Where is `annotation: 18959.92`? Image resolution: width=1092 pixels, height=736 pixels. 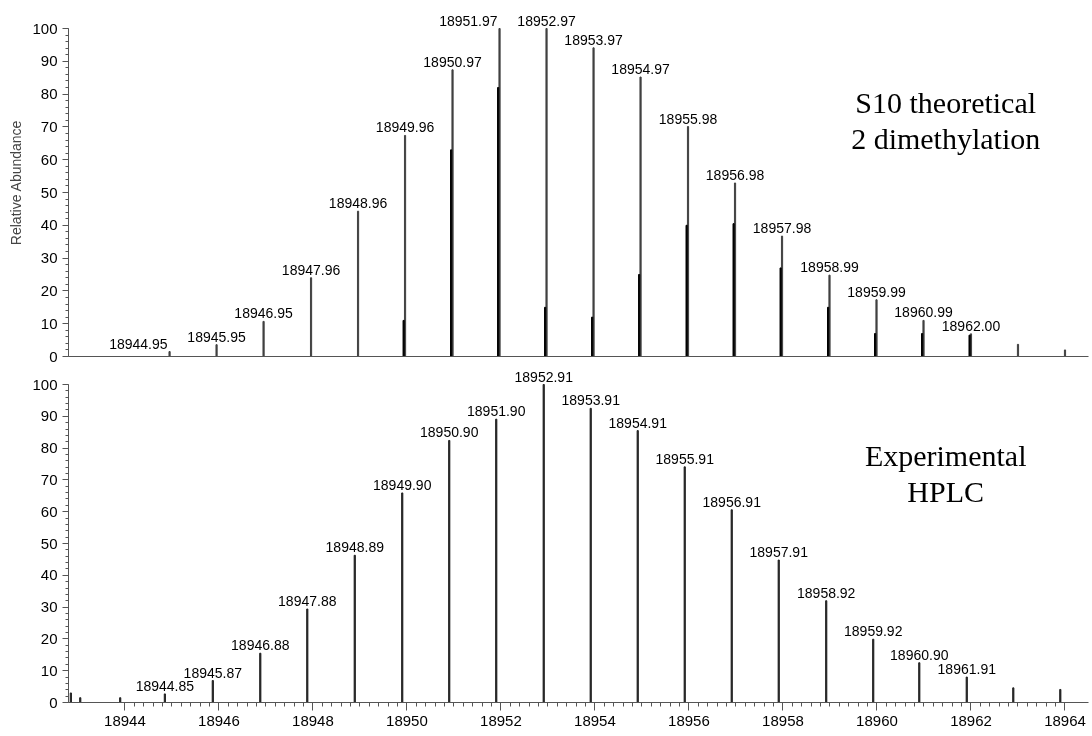
annotation: 18959.92 is located at coordinates (873, 631).